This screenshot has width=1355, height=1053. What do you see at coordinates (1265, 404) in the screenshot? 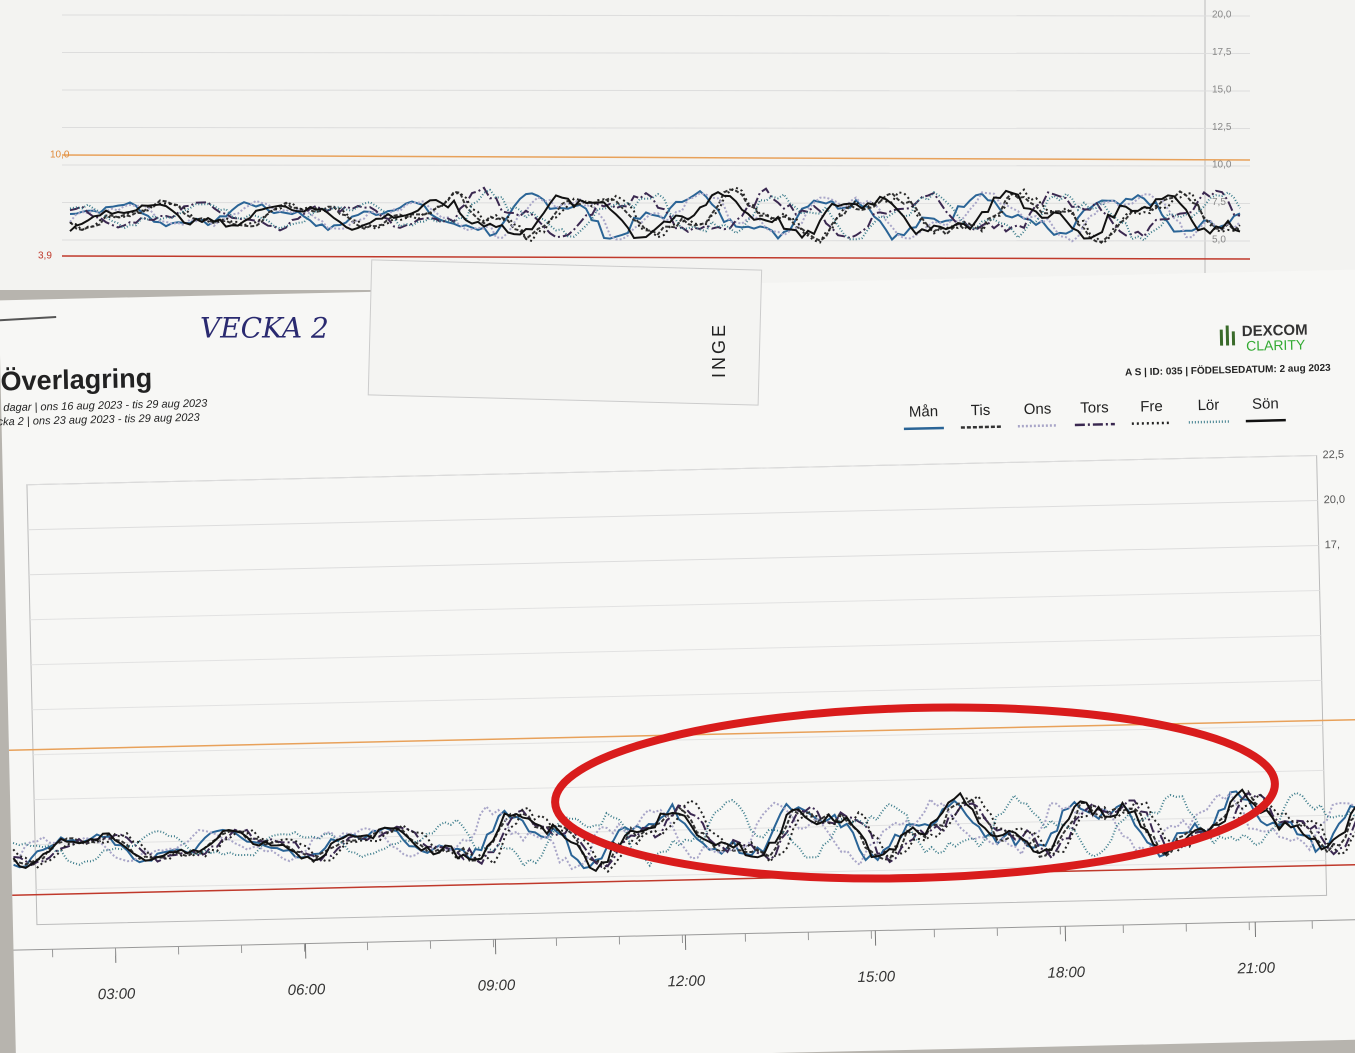
I see `legend-label: Sön` at bounding box center [1265, 404].